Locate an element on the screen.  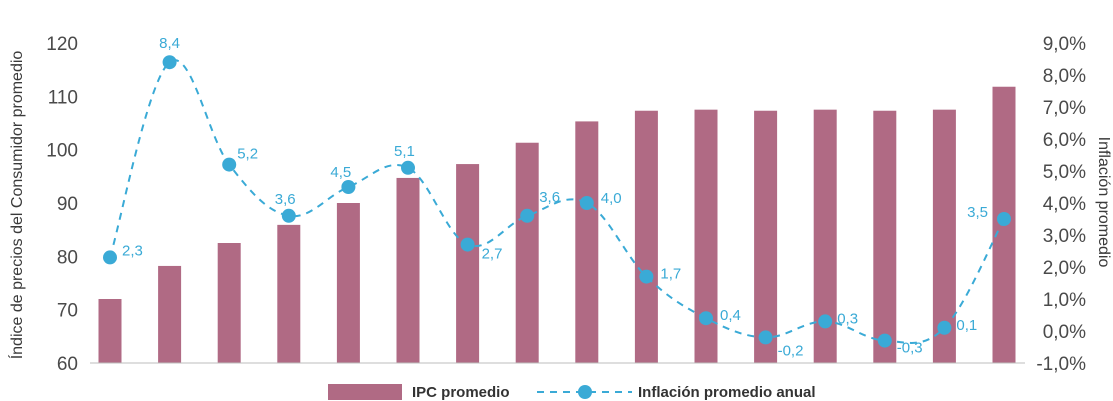
point-label: 5,1 is located at coordinates (404, 151).